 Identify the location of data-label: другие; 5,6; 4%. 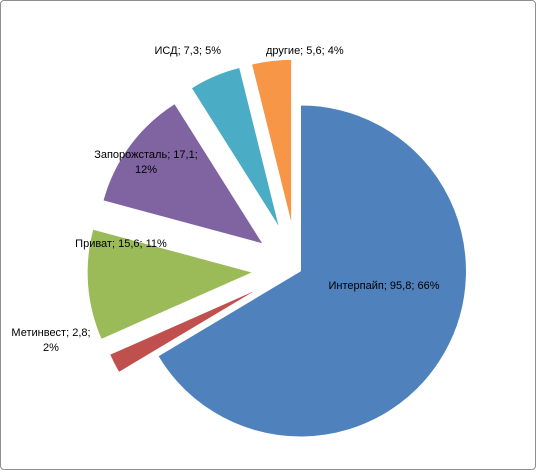
(305, 51).